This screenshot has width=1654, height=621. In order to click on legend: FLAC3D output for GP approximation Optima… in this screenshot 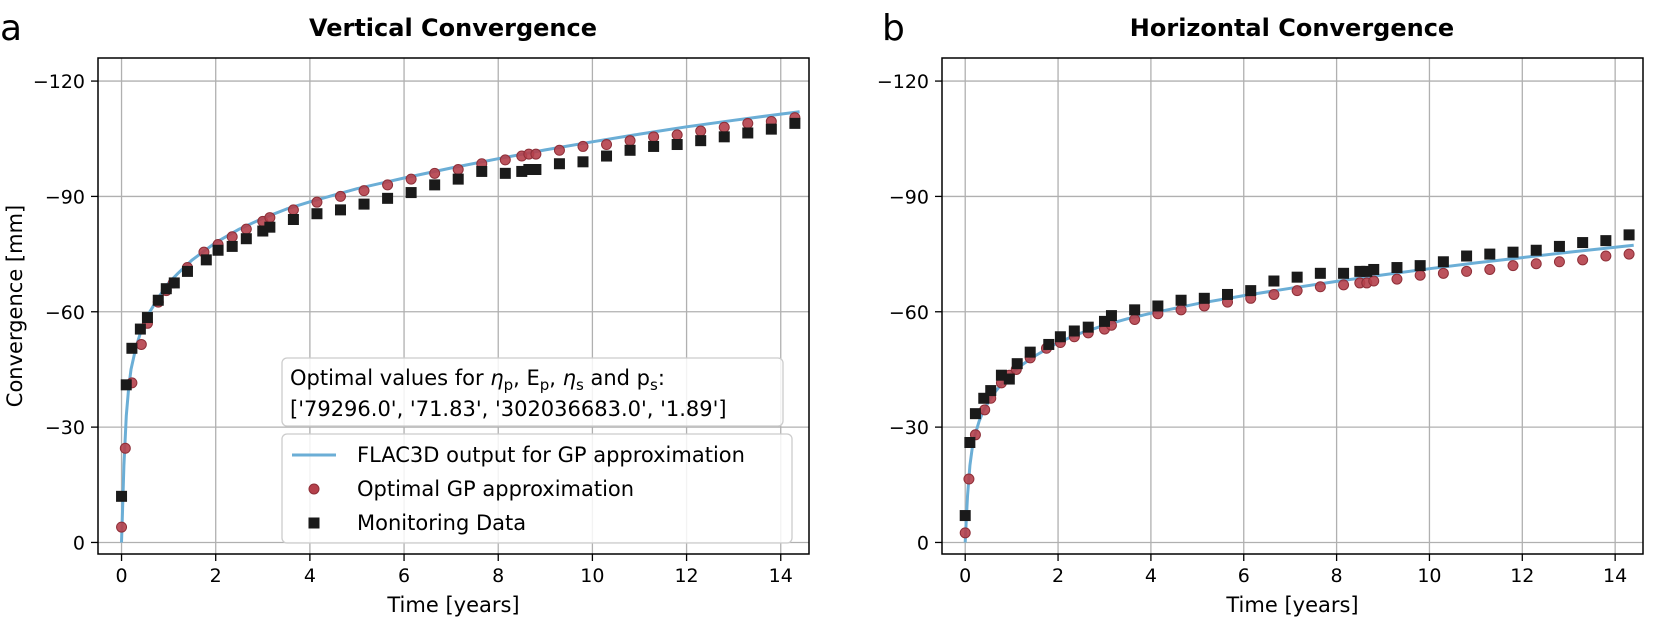, I will do `click(537, 488)`.